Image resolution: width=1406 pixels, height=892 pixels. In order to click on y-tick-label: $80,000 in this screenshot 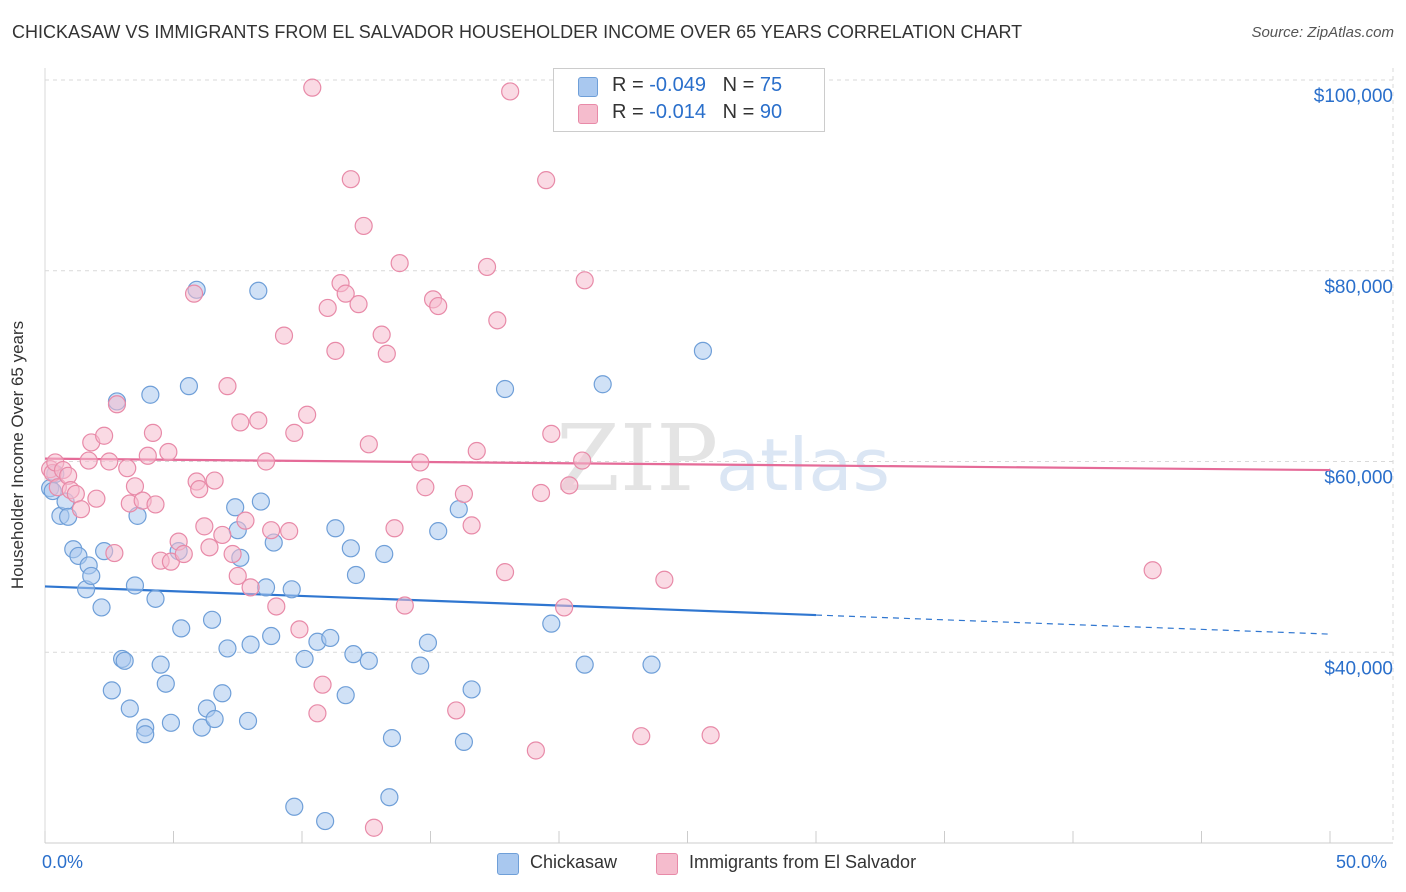, I will do `click(1358, 287)`.